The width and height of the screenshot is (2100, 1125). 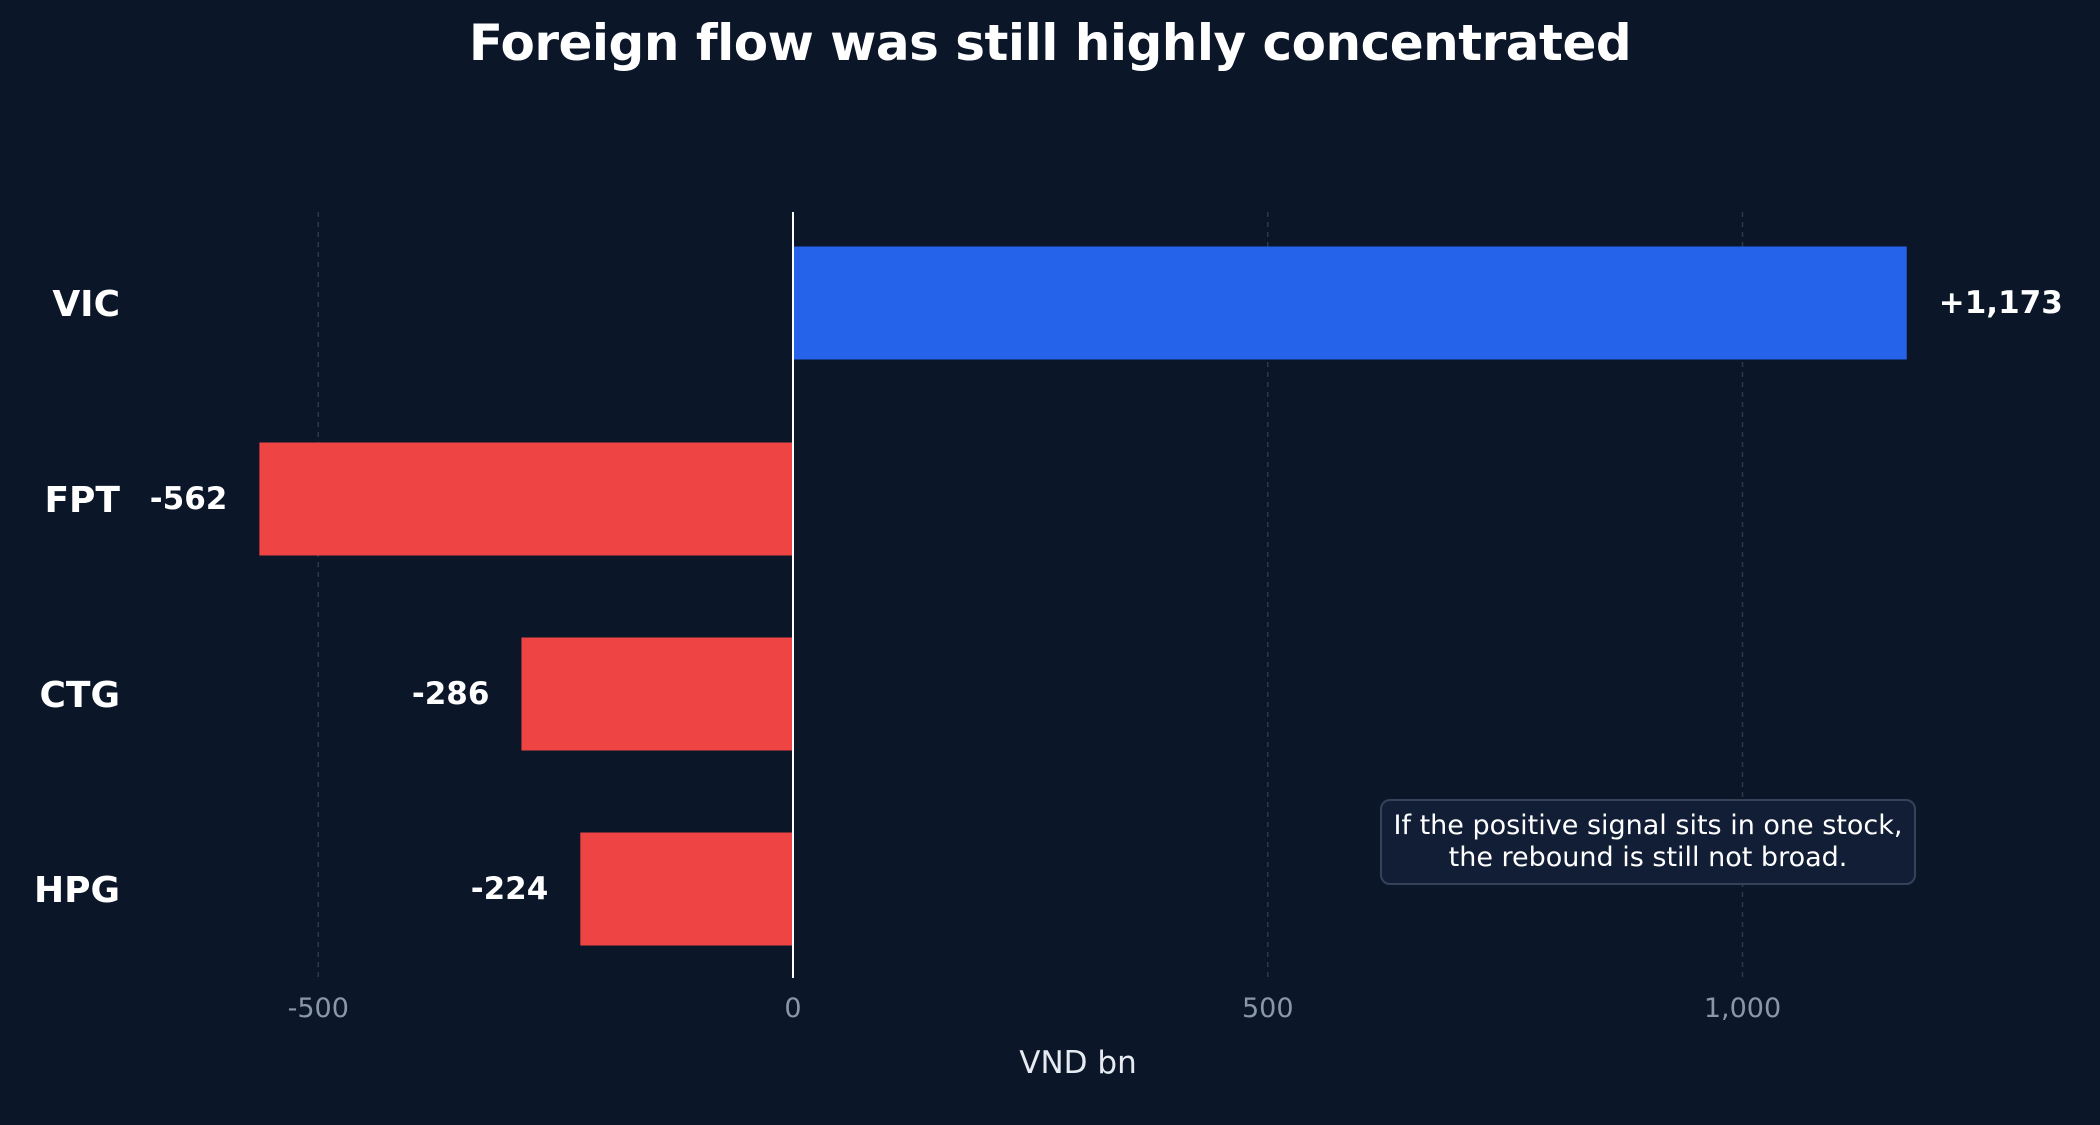 What do you see at coordinates (1077, 1063) in the screenshot?
I see `x-axis-title: VND bn` at bounding box center [1077, 1063].